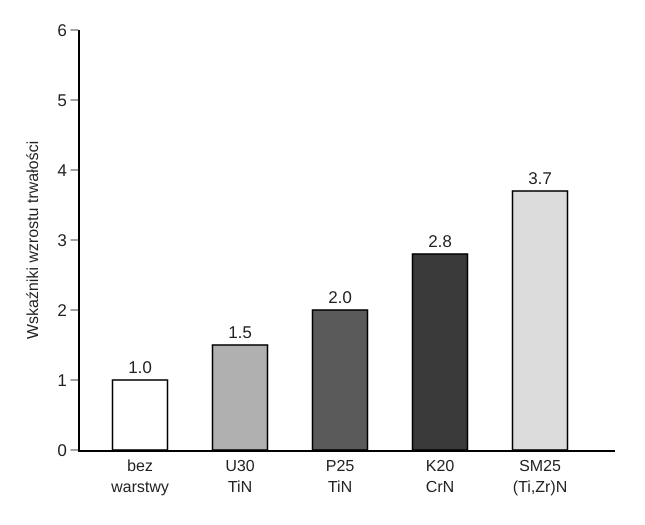 The height and width of the screenshot is (525, 645). Describe the element at coordinates (62, 100) in the screenshot. I see `y-tick-label: 5` at that location.